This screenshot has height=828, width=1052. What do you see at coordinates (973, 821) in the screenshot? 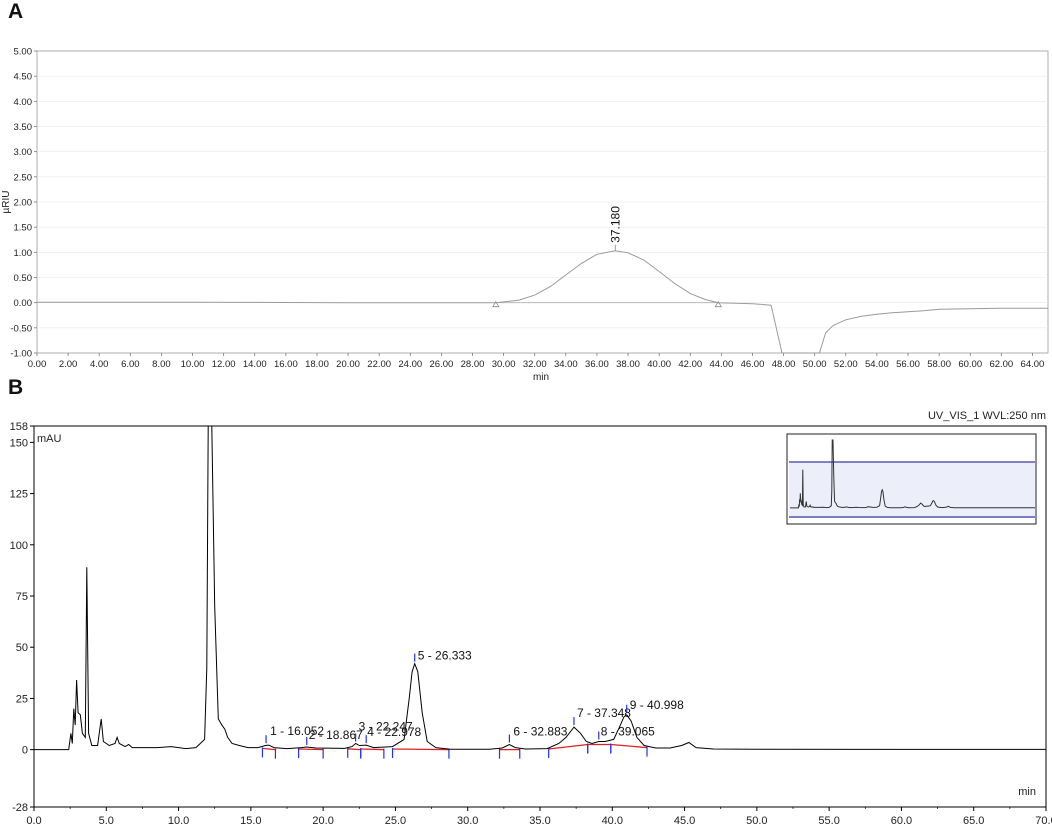
I see `panel-b-x-tick-label: 65.0` at bounding box center [973, 821].